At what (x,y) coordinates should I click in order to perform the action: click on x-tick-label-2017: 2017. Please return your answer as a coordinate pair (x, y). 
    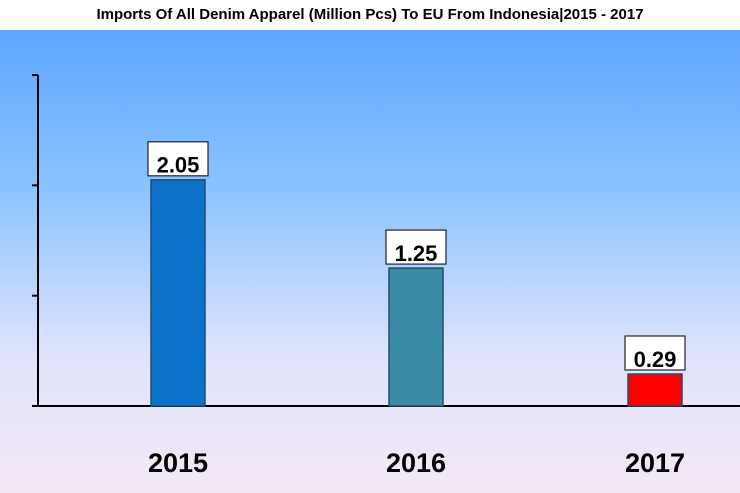
    Looking at the image, I should click on (655, 463).